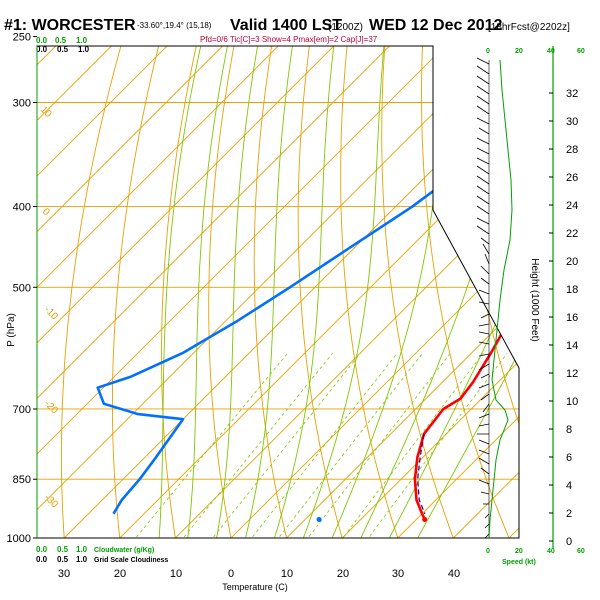 The width and height of the screenshot is (600, 600). What do you see at coordinates (82, 559) in the screenshot?
I see `bottom-black-2: 1.0` at bounding box center [82, 559].